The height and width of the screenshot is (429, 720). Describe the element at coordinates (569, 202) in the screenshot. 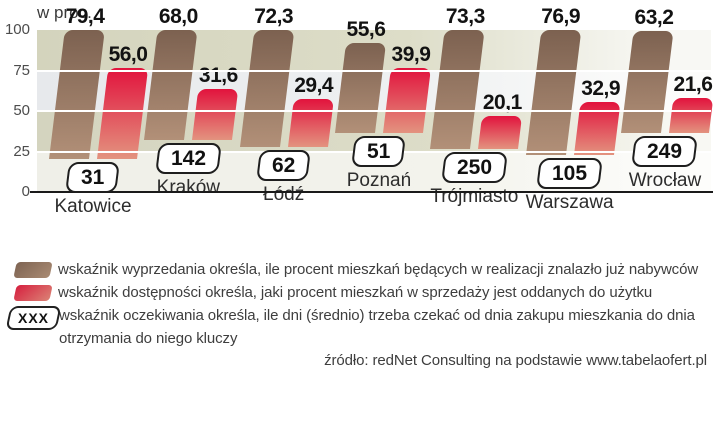

I see `city-label-warszawa: Warszawa` at that location.